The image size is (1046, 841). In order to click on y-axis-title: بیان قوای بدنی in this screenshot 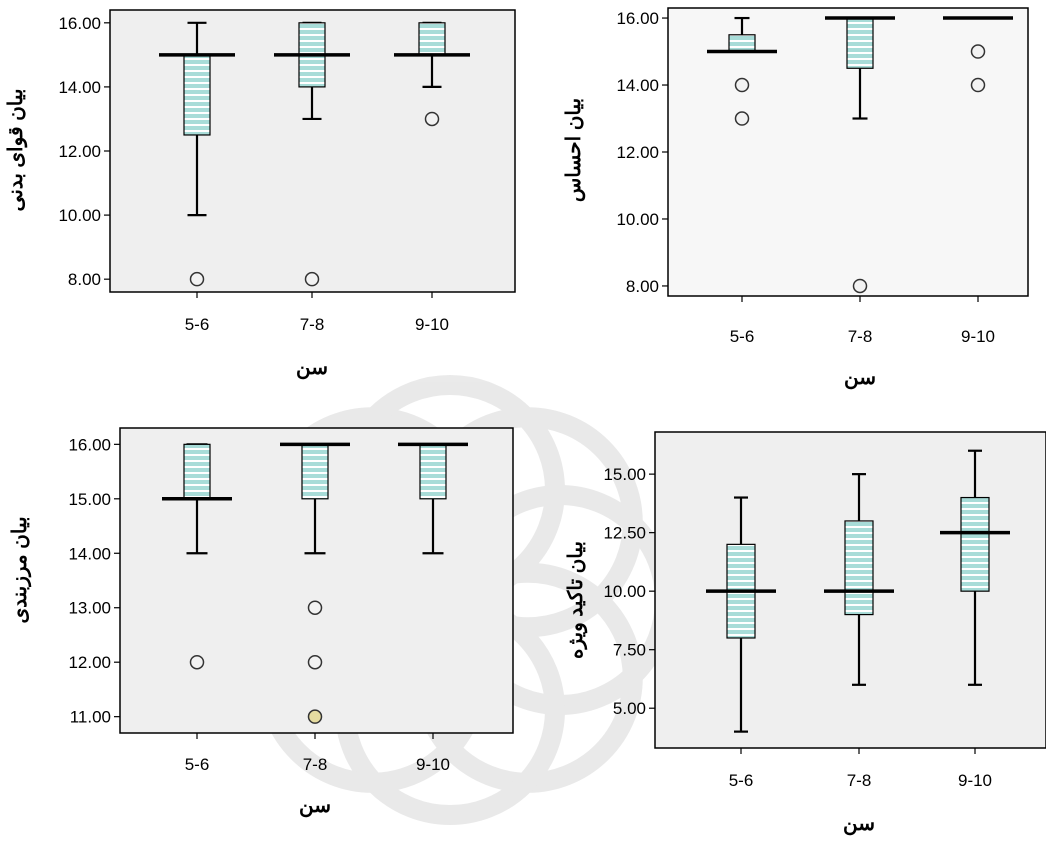, I will do `click(16, 150)`.